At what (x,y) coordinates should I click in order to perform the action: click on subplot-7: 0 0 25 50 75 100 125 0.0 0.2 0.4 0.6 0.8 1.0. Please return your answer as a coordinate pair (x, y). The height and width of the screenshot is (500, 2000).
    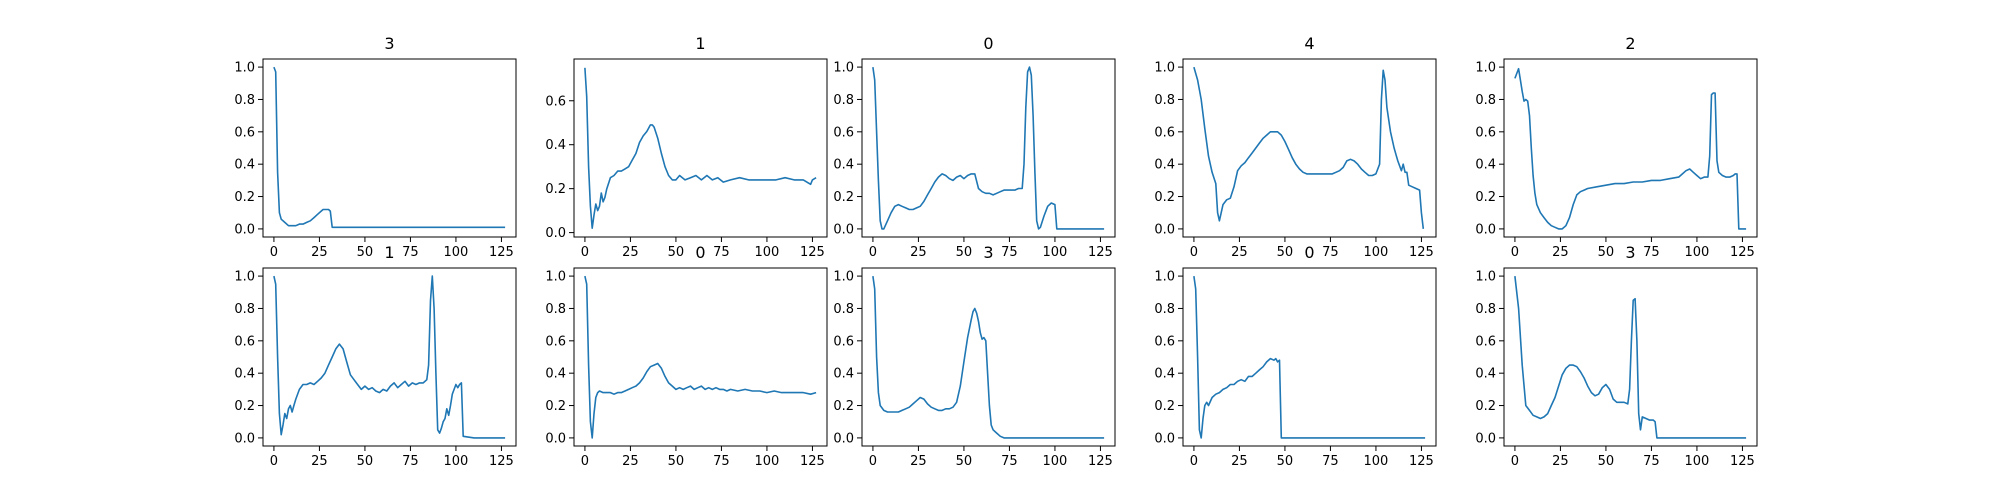
    Looking at the image, I should click on (686, 356).